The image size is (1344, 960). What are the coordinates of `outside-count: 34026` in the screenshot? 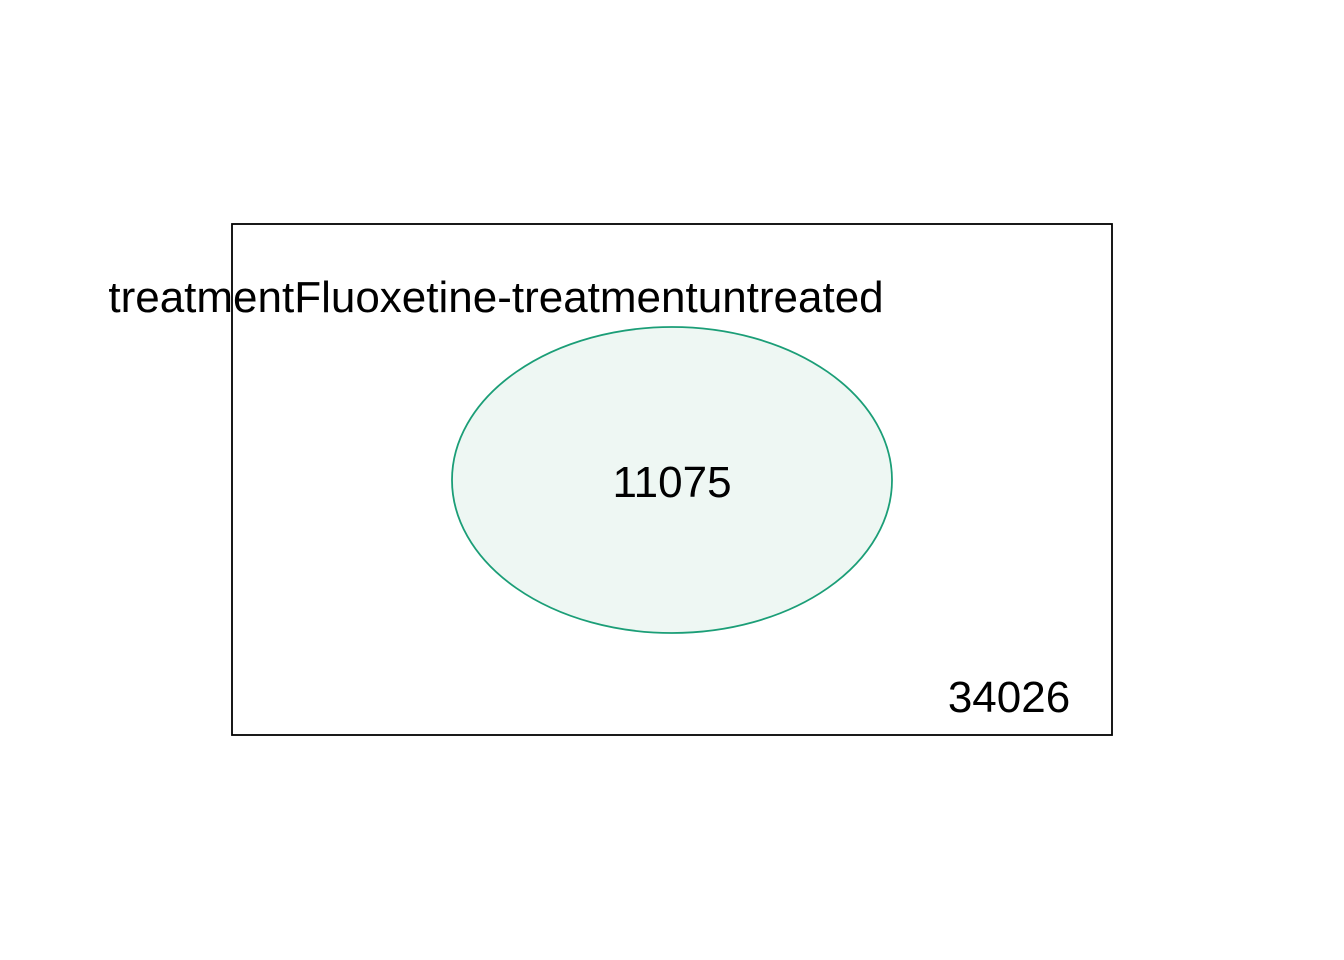 It's located at (1009, 697).